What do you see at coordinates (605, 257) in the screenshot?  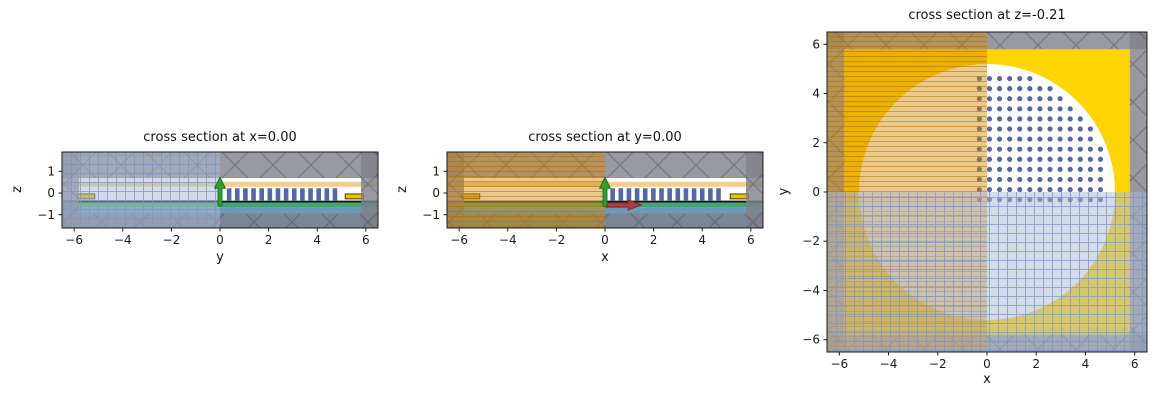 I see `subplot2-xlabel: x` at bounding box center [605, 257].